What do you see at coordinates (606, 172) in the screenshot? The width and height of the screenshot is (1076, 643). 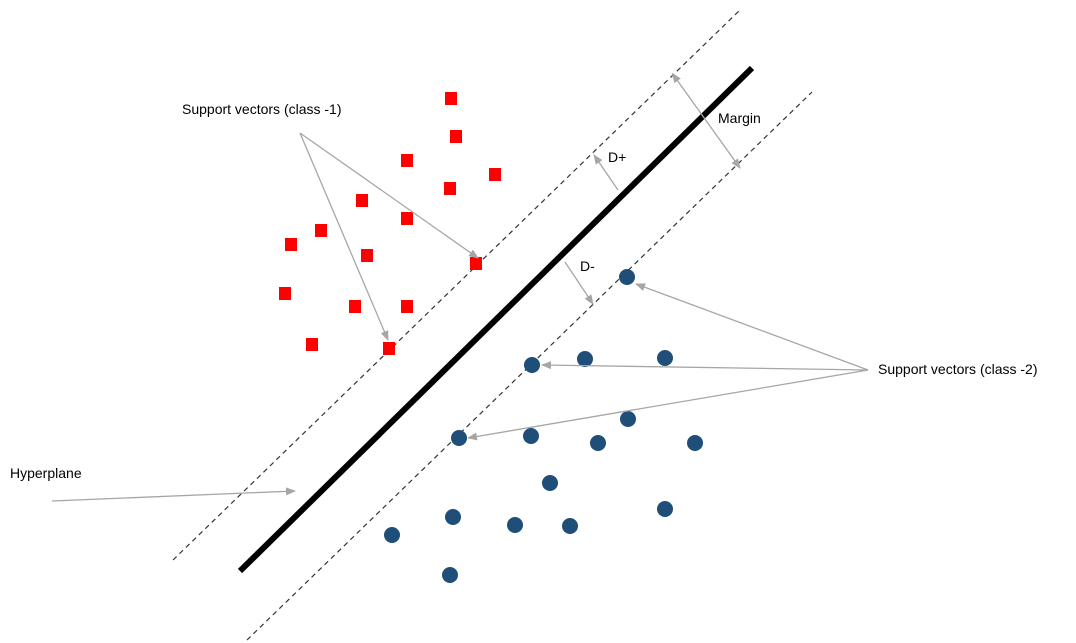 I see `arrow-d-plus` at bounding box center [606, 172].